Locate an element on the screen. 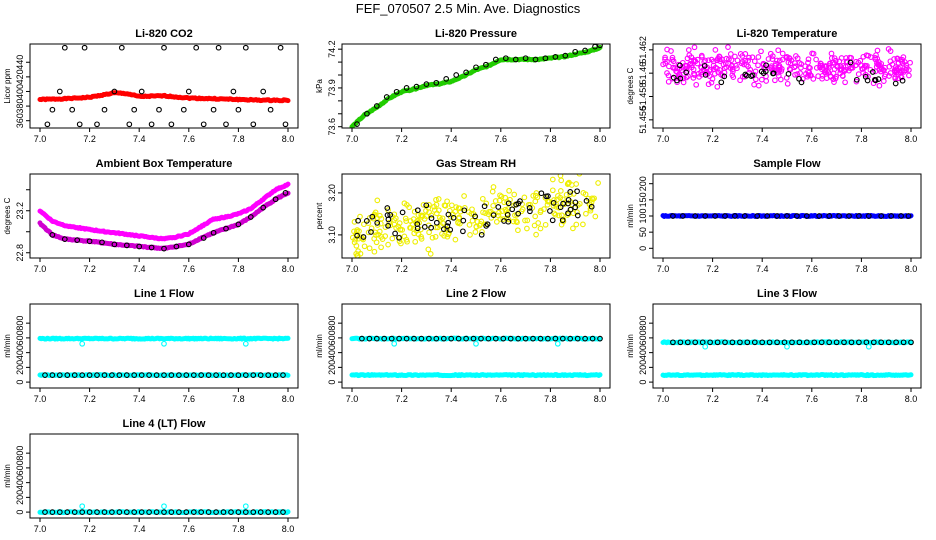  y-tick-label: 23.2 is located at coordinates (20, 211).